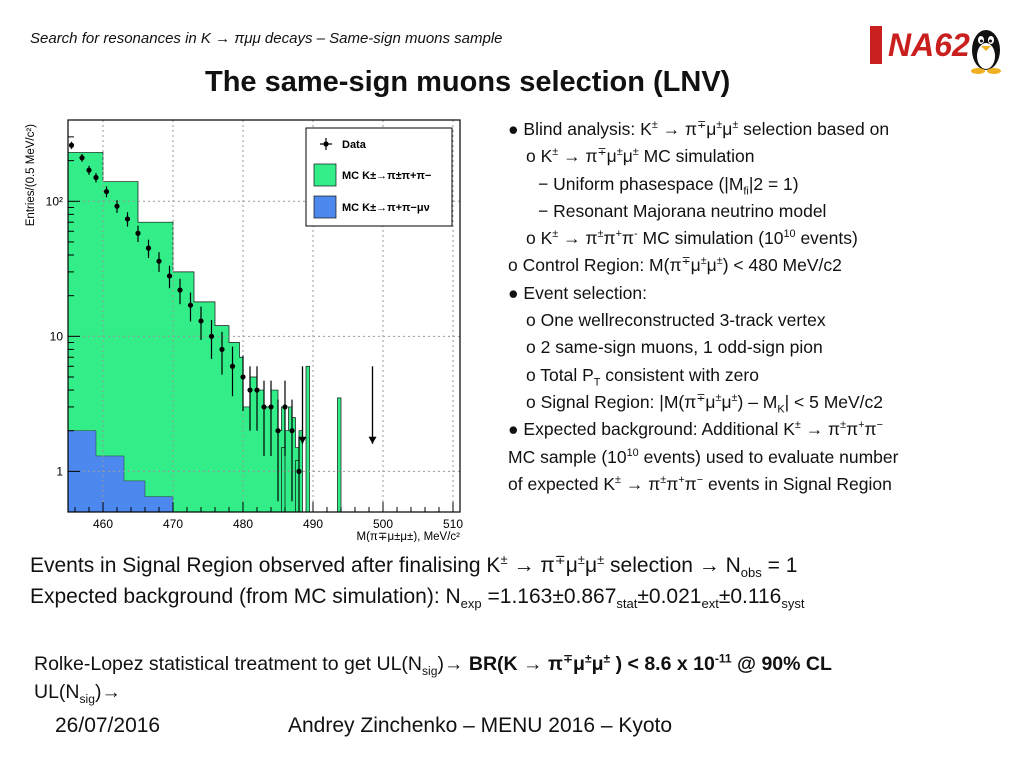 The width and height of the screenshot is (1024, 768). Describe the element at coordinates (986, 52) in the screenshot. I see `tux-penguin-icon` at that location.